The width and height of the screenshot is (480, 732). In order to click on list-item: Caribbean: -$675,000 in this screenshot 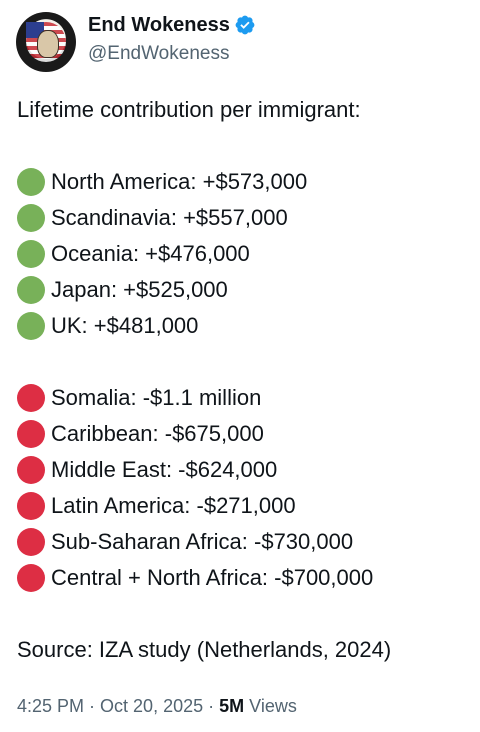, I will do `click(245, 434)`.